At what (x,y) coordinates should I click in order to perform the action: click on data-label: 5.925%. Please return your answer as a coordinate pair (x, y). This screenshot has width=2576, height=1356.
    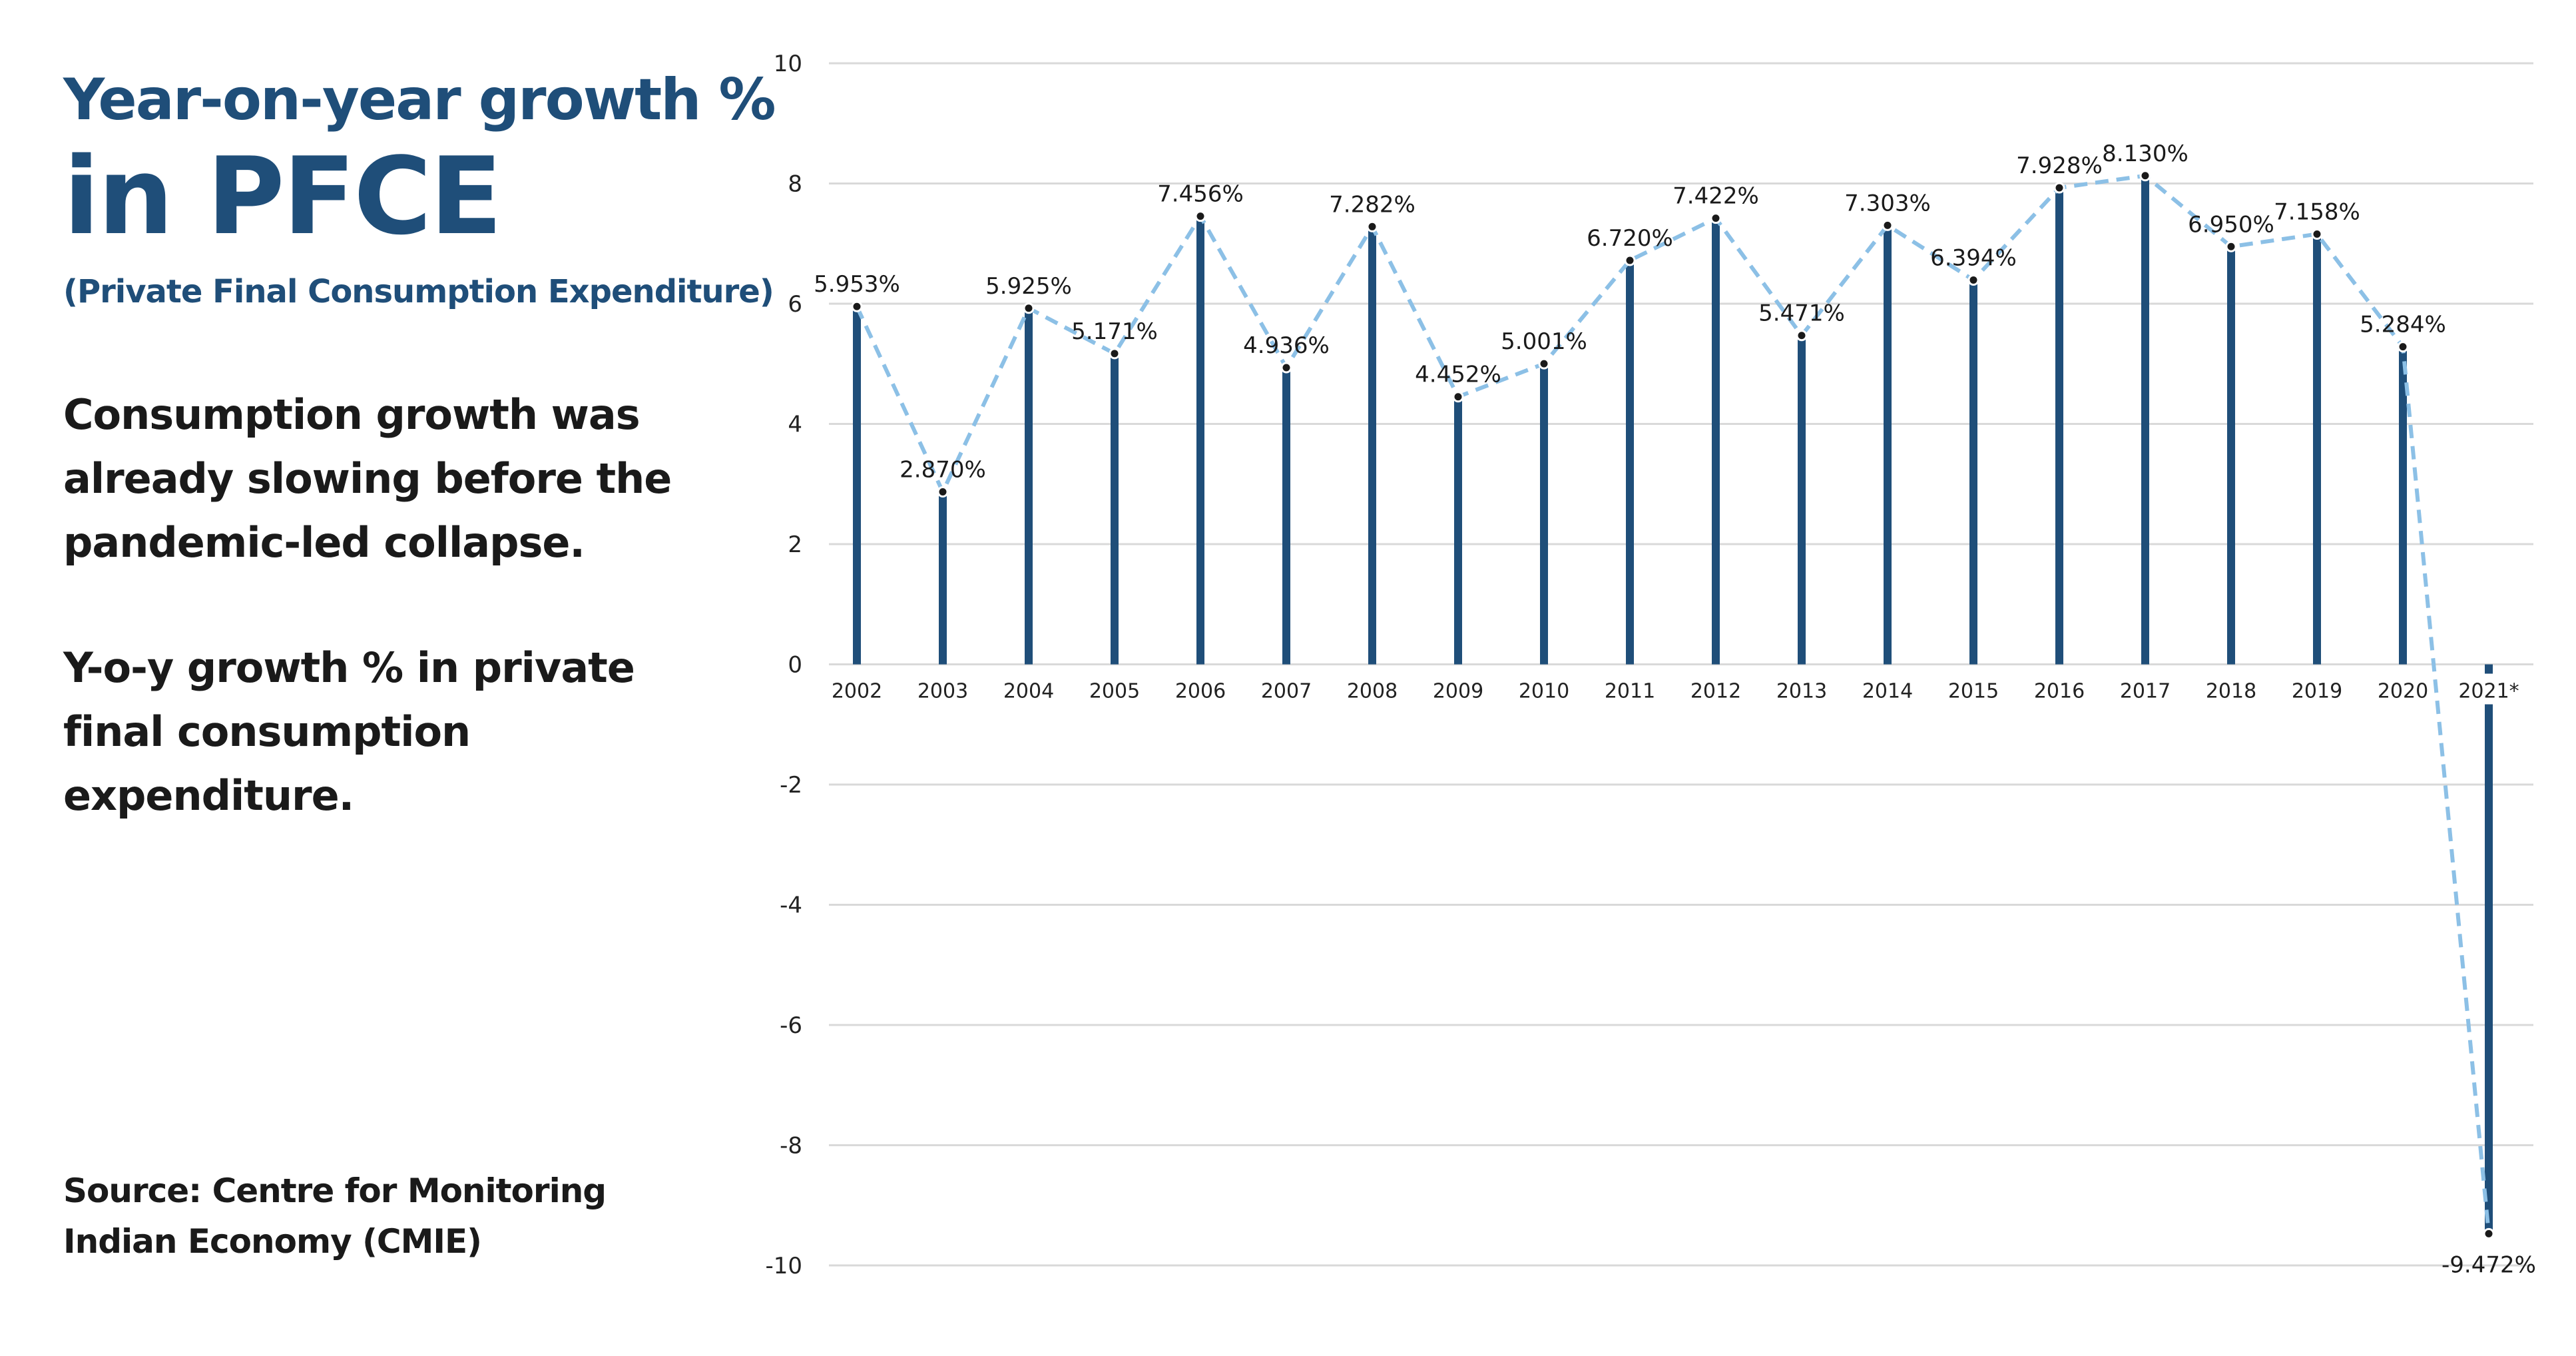
    Looking at the image, I should click on (1028, 286).